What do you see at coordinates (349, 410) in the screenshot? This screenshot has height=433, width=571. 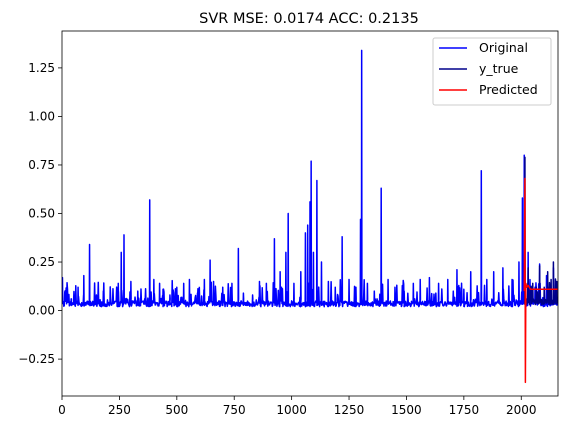 I see `x-tick-label: 1250` at bounding box center [349, 410].